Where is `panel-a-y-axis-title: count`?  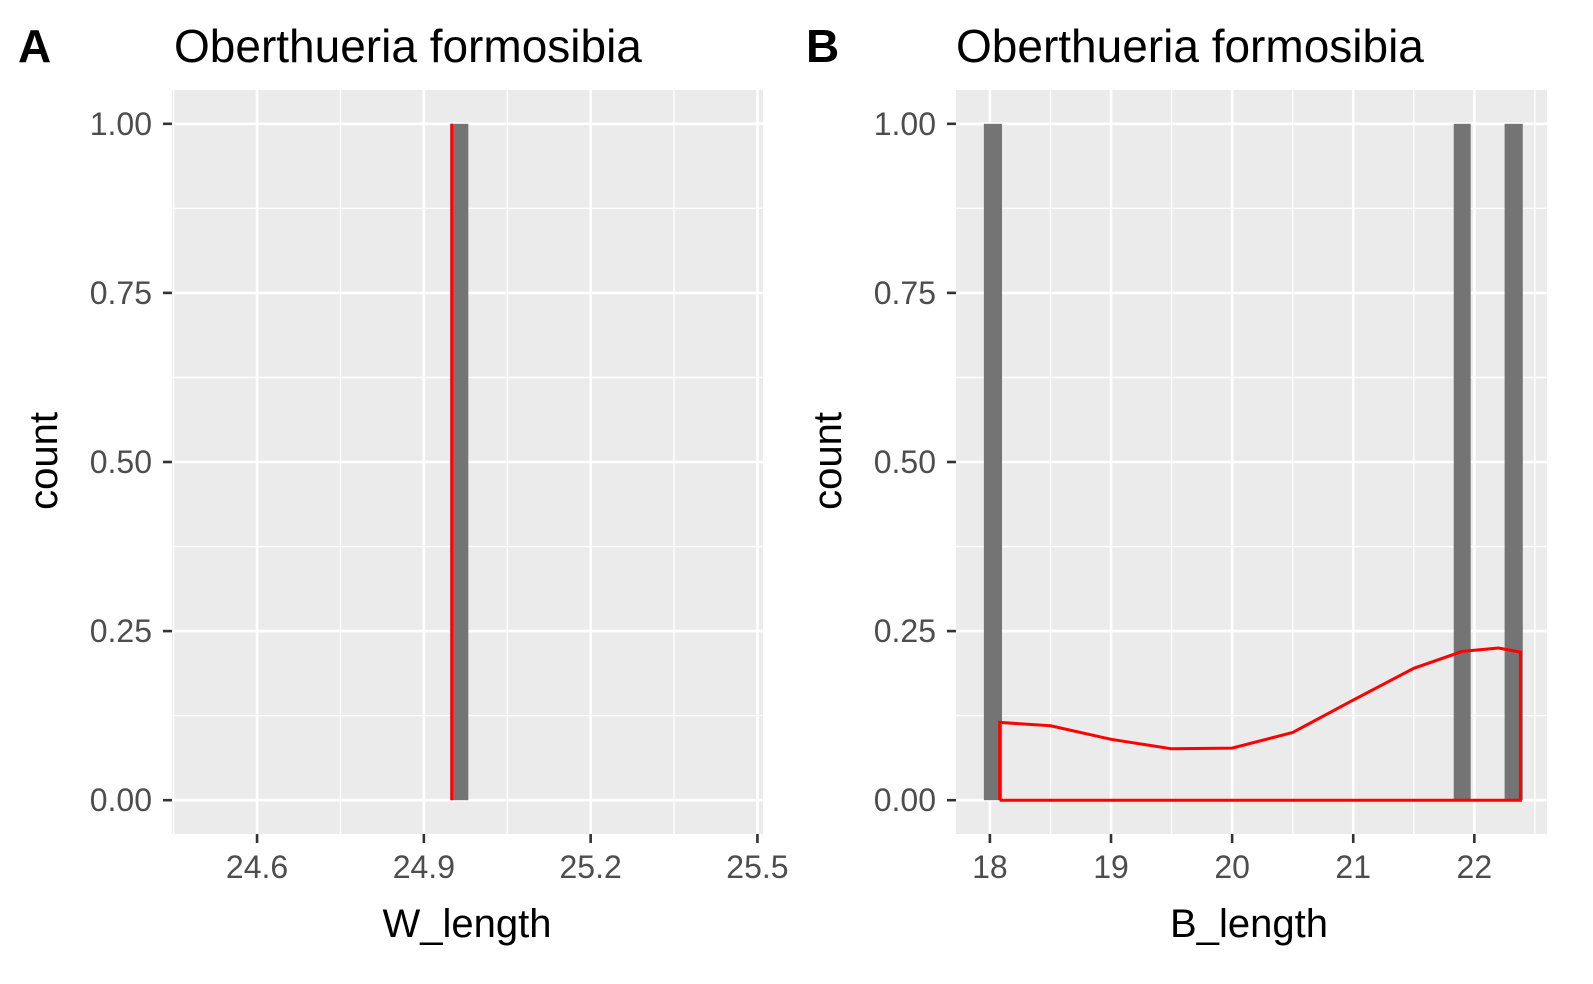
panel-a-y-axis-title: count is located at coordinates (44, 461).